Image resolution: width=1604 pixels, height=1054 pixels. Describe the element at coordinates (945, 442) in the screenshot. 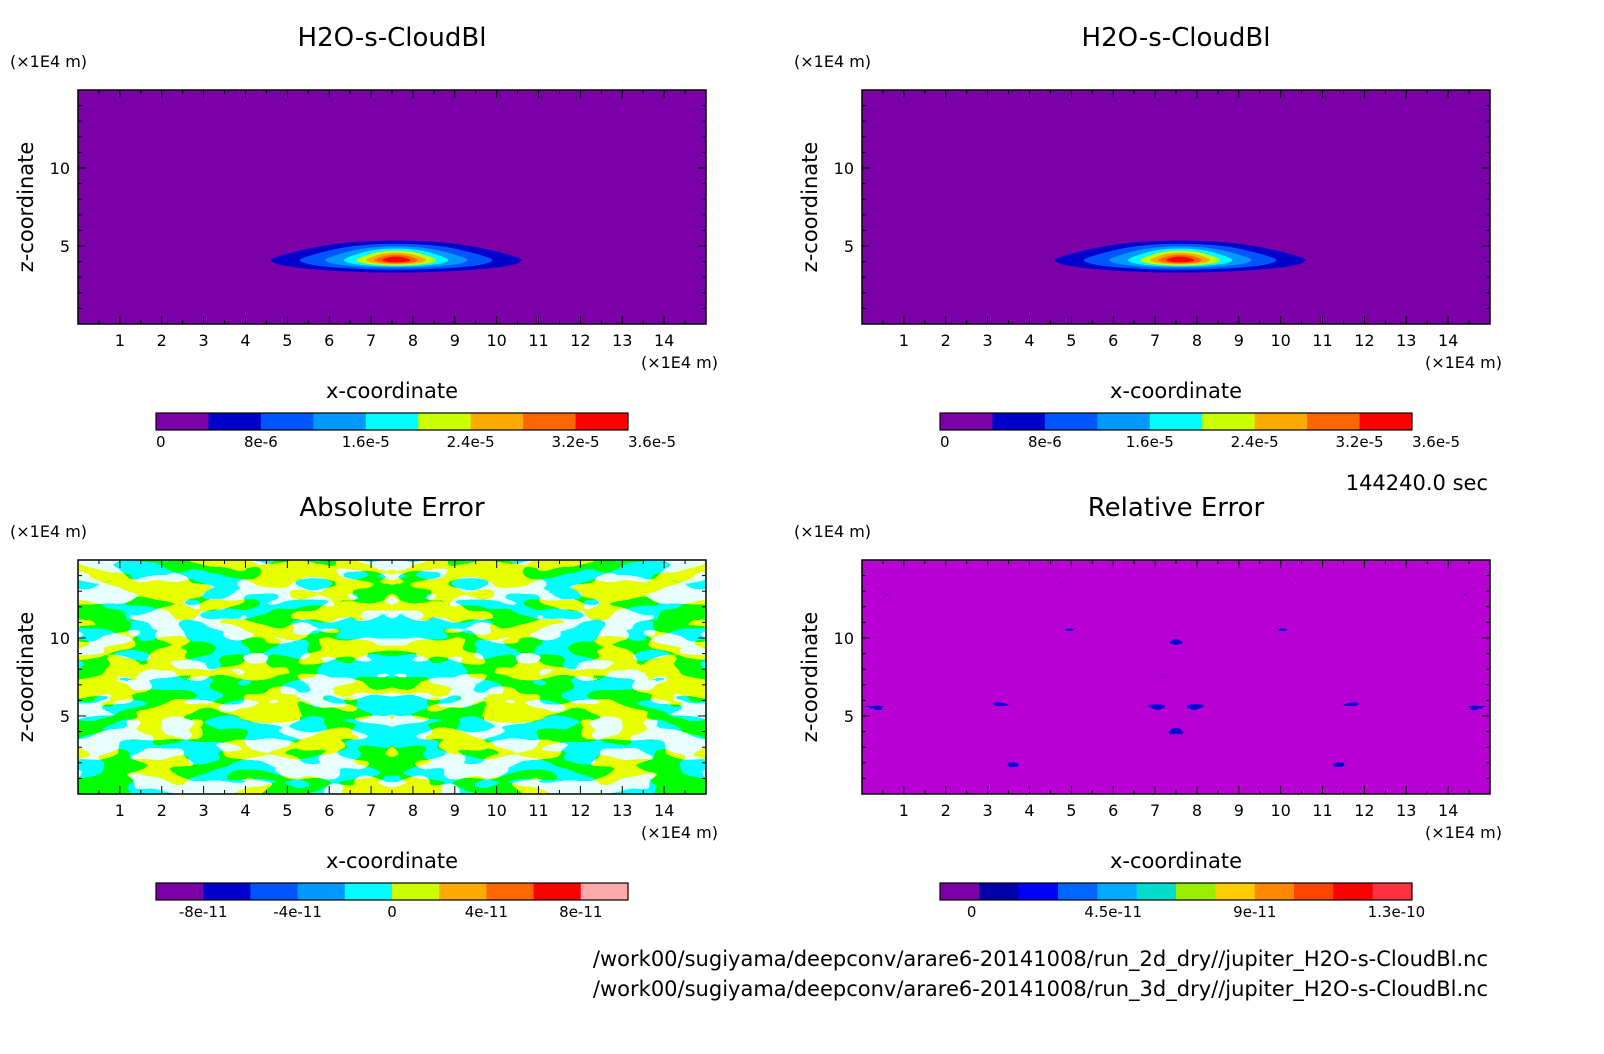

I see `colorbar-tick-label: 0` at that location.